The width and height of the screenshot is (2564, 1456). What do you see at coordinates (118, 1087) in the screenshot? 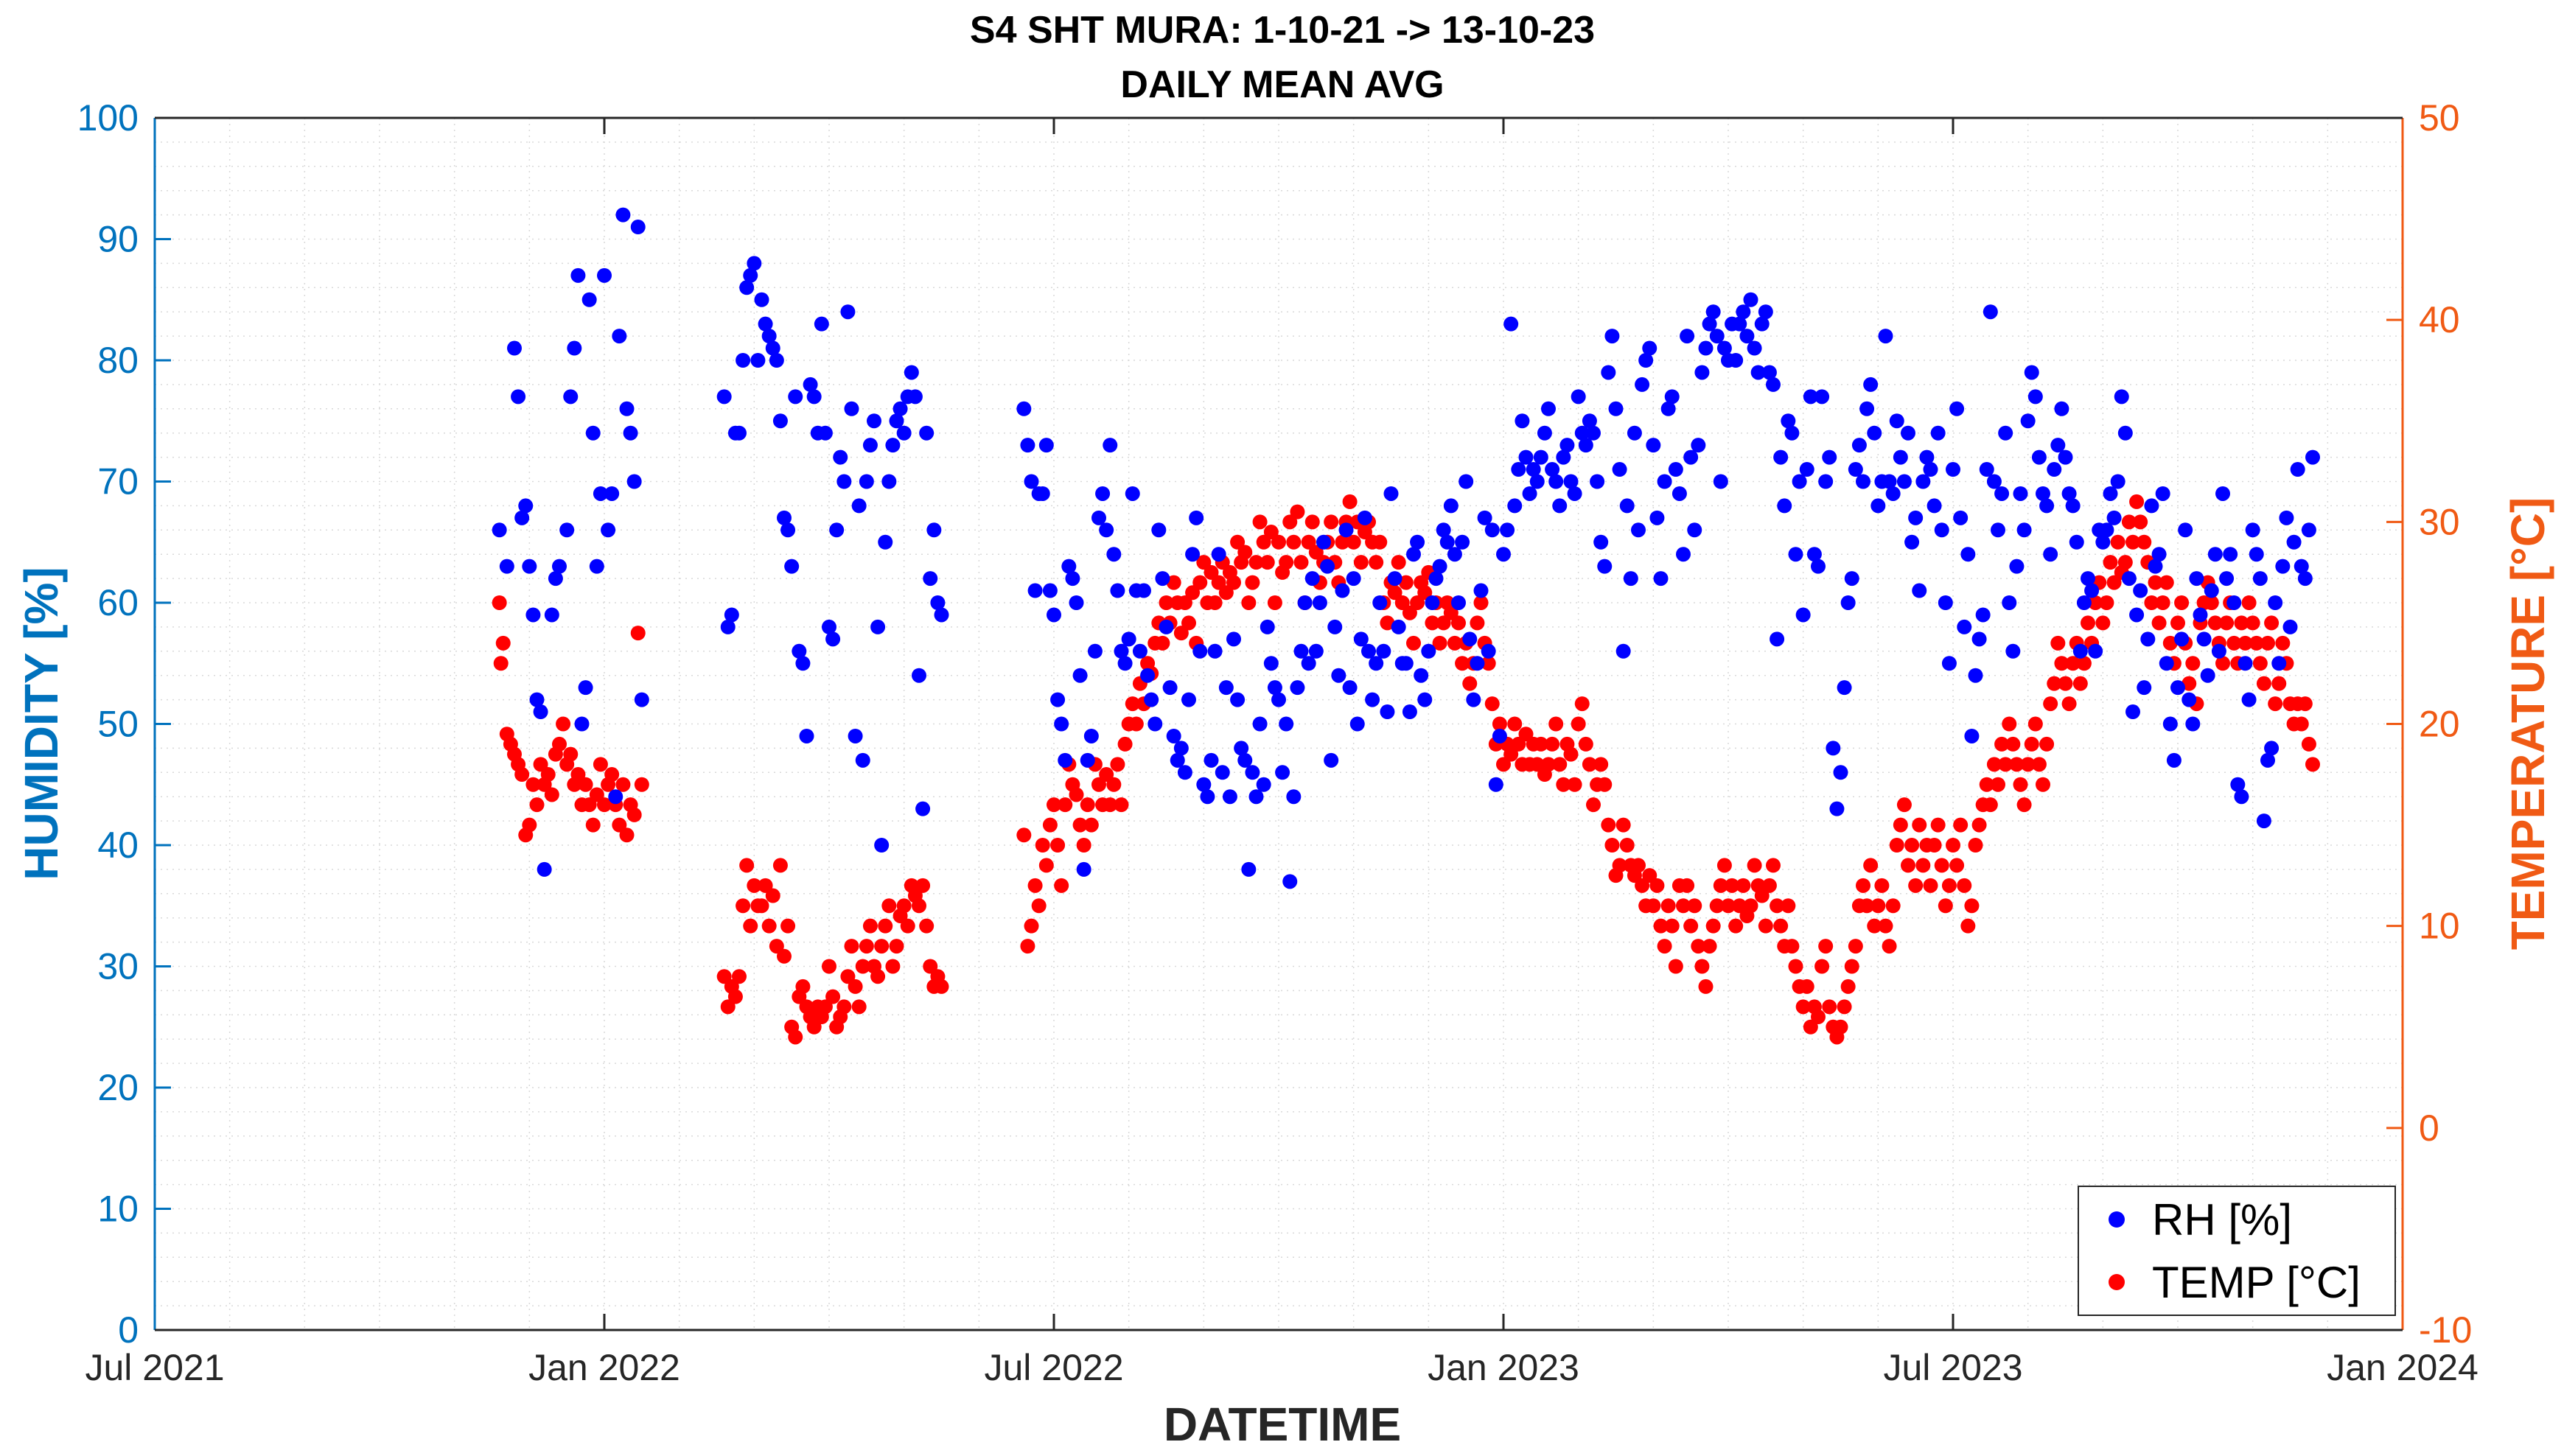
I see `left-tick-label: 20` at bounding box center [118, 1087].